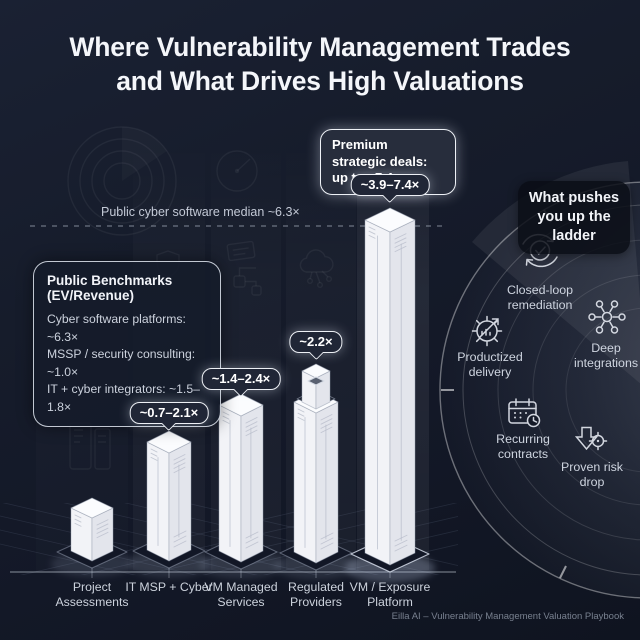 Image resolution: width=640 pixels, height=640 pixels. What do you see at coordinates (169, 587) in the screenshot?
I see `axis-label-it-msp-cyber: IT MSP + Cyber` at bounding box center [169, 587].